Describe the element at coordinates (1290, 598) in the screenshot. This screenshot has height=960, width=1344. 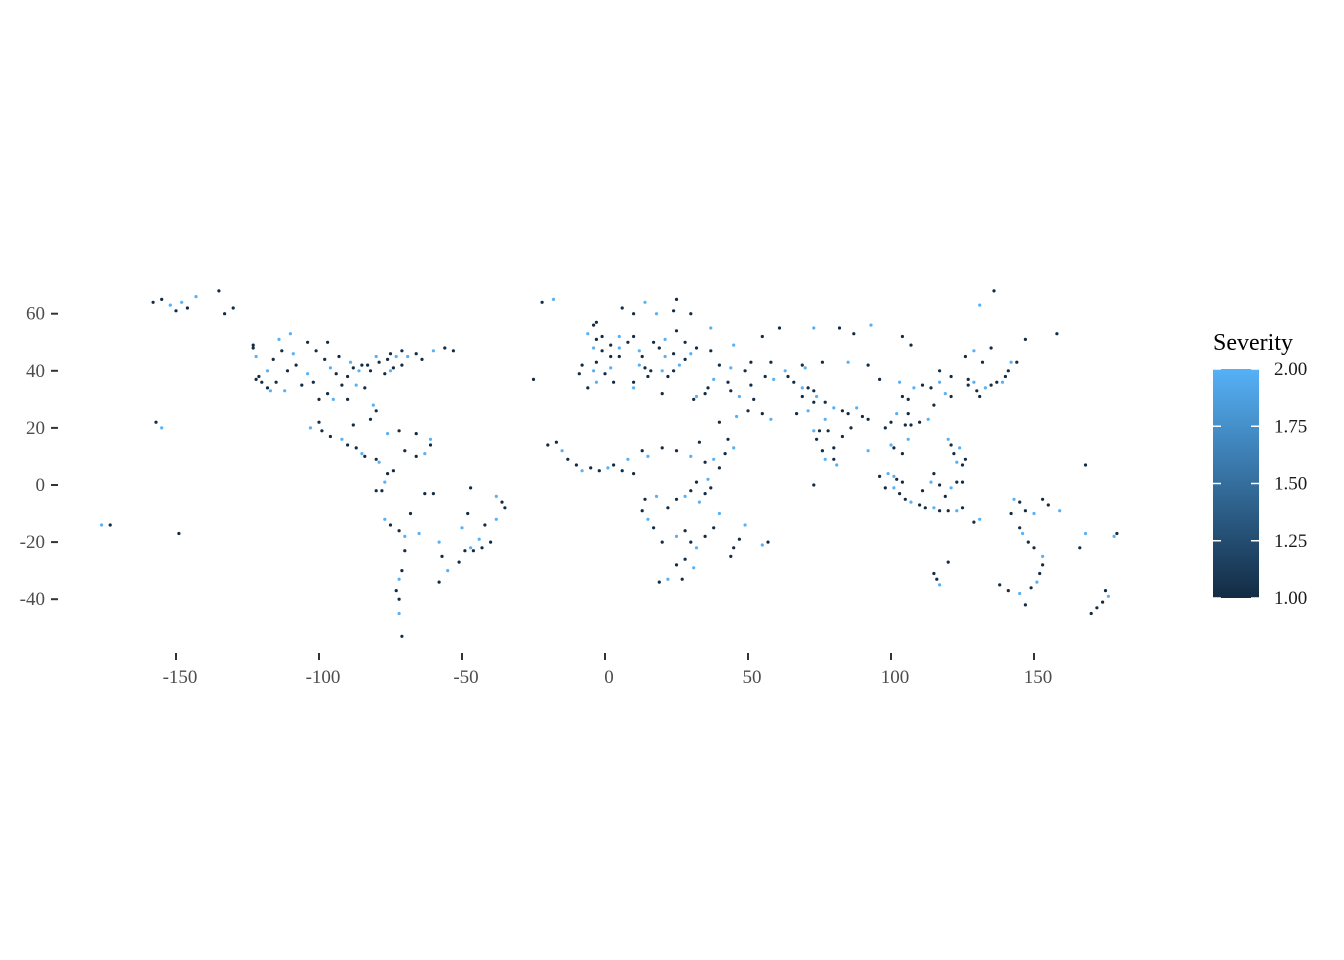
I see `legend-tick-label: 1.00` at that location.